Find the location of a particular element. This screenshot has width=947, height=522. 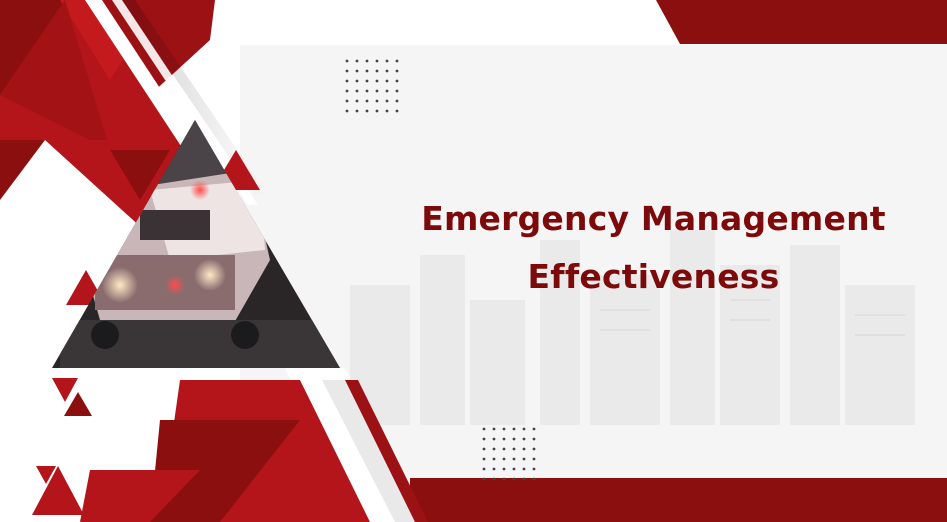

slide-title-text: Emergency Management Effectiveness is located at coordinates (653, 248).